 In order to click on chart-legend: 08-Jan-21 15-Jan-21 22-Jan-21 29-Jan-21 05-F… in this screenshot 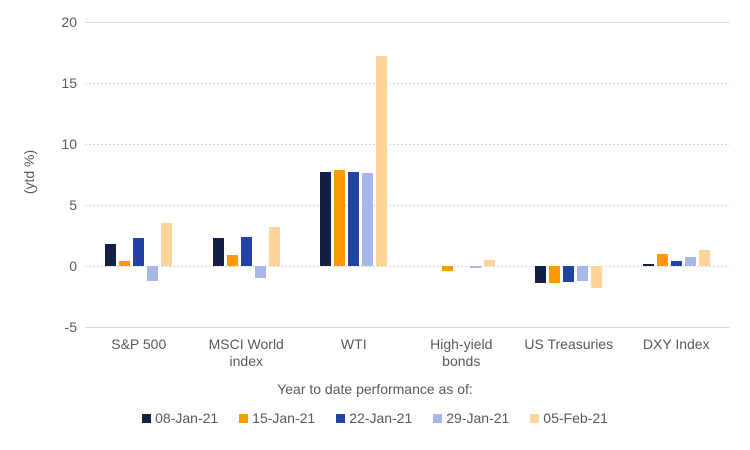, I will do `click(375, 418)`.